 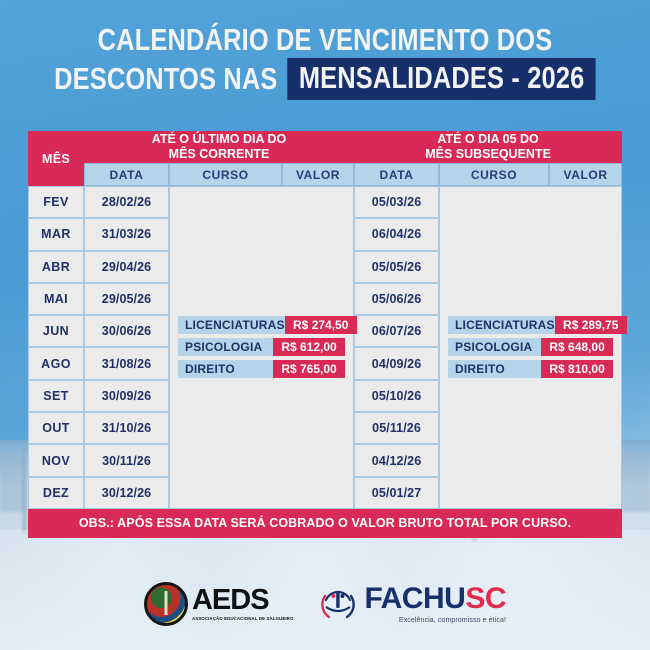 I want to click on cell-month: SET, so click(x=56, y=396).